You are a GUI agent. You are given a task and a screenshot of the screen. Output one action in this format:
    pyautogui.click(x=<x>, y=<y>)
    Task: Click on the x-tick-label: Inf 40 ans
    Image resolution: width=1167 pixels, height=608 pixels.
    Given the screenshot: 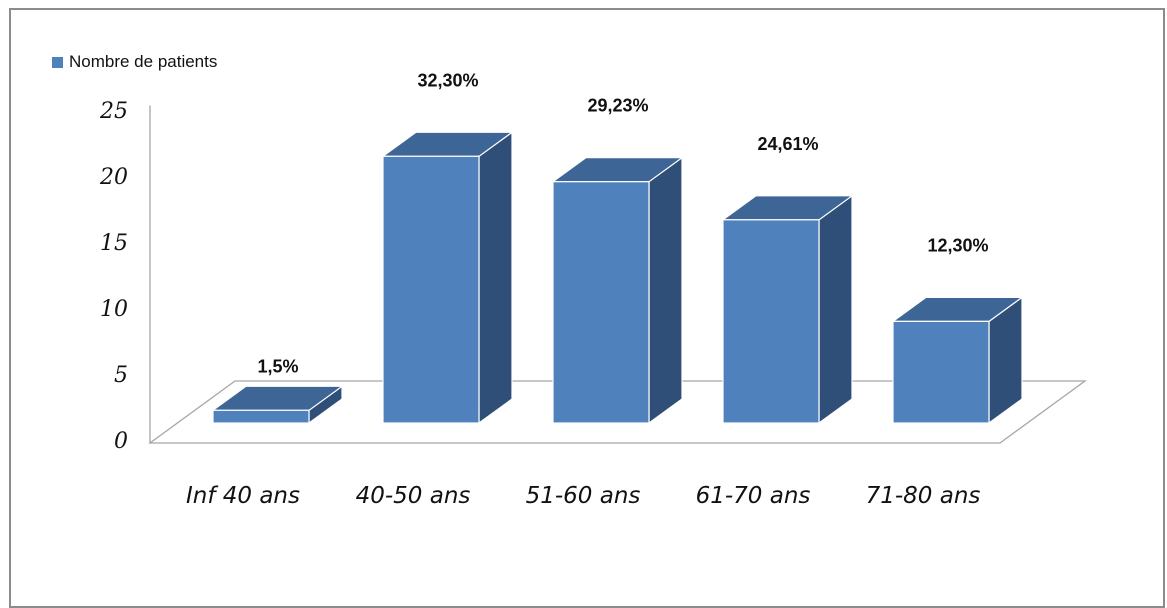 What is the action you would take?
    pyautogui.click(x=243, y=496)
    